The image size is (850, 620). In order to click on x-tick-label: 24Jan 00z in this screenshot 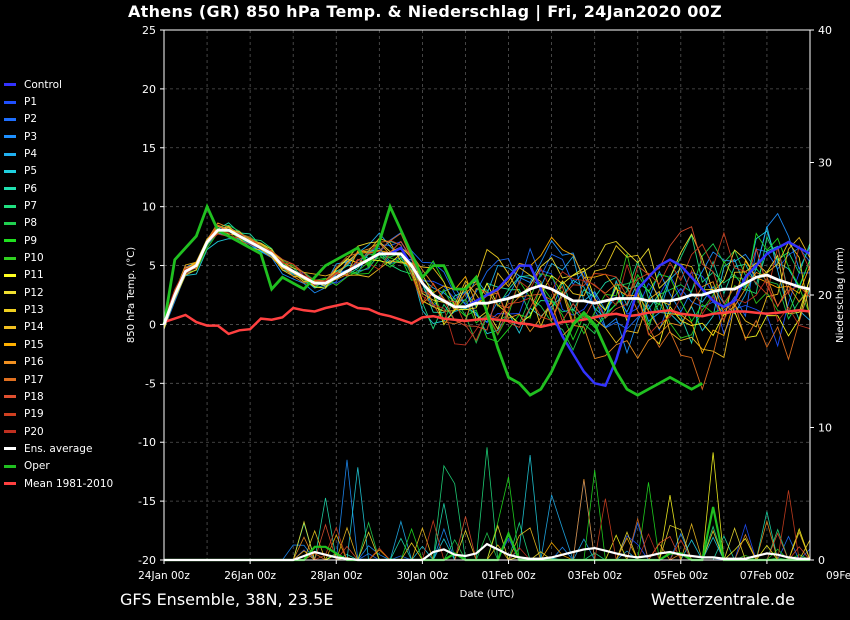, I will do `click(164, 576)`.